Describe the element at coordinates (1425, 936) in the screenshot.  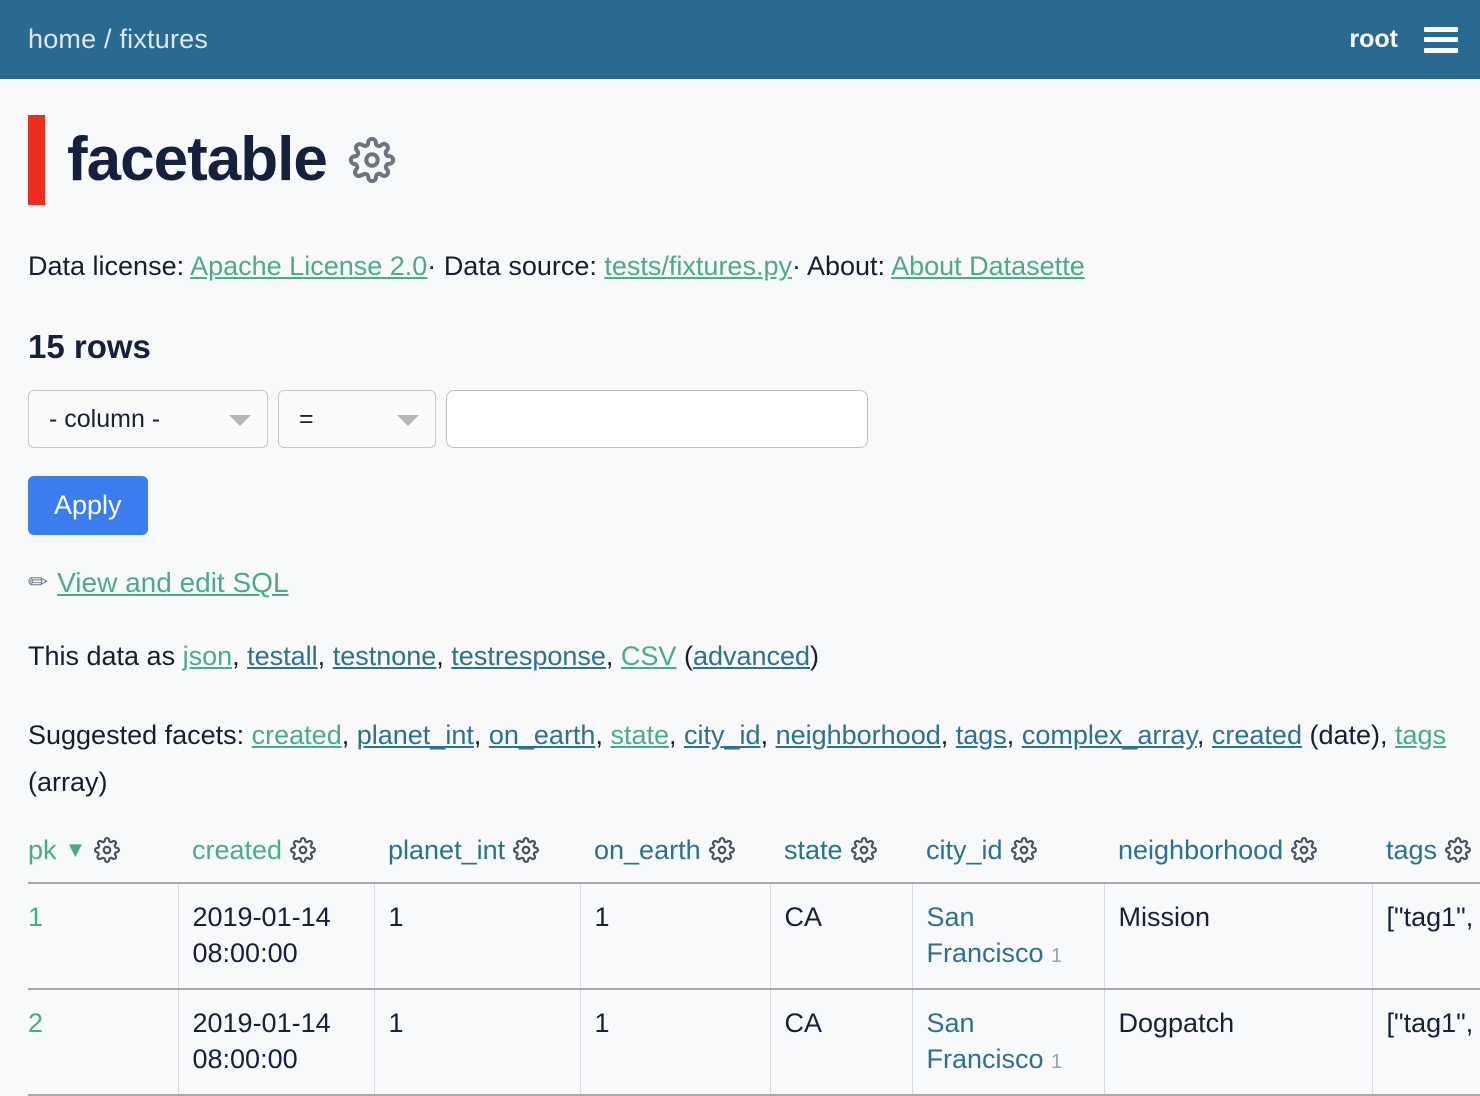
I see `cell-tags: ["tag1", "tag2"]` at that location.